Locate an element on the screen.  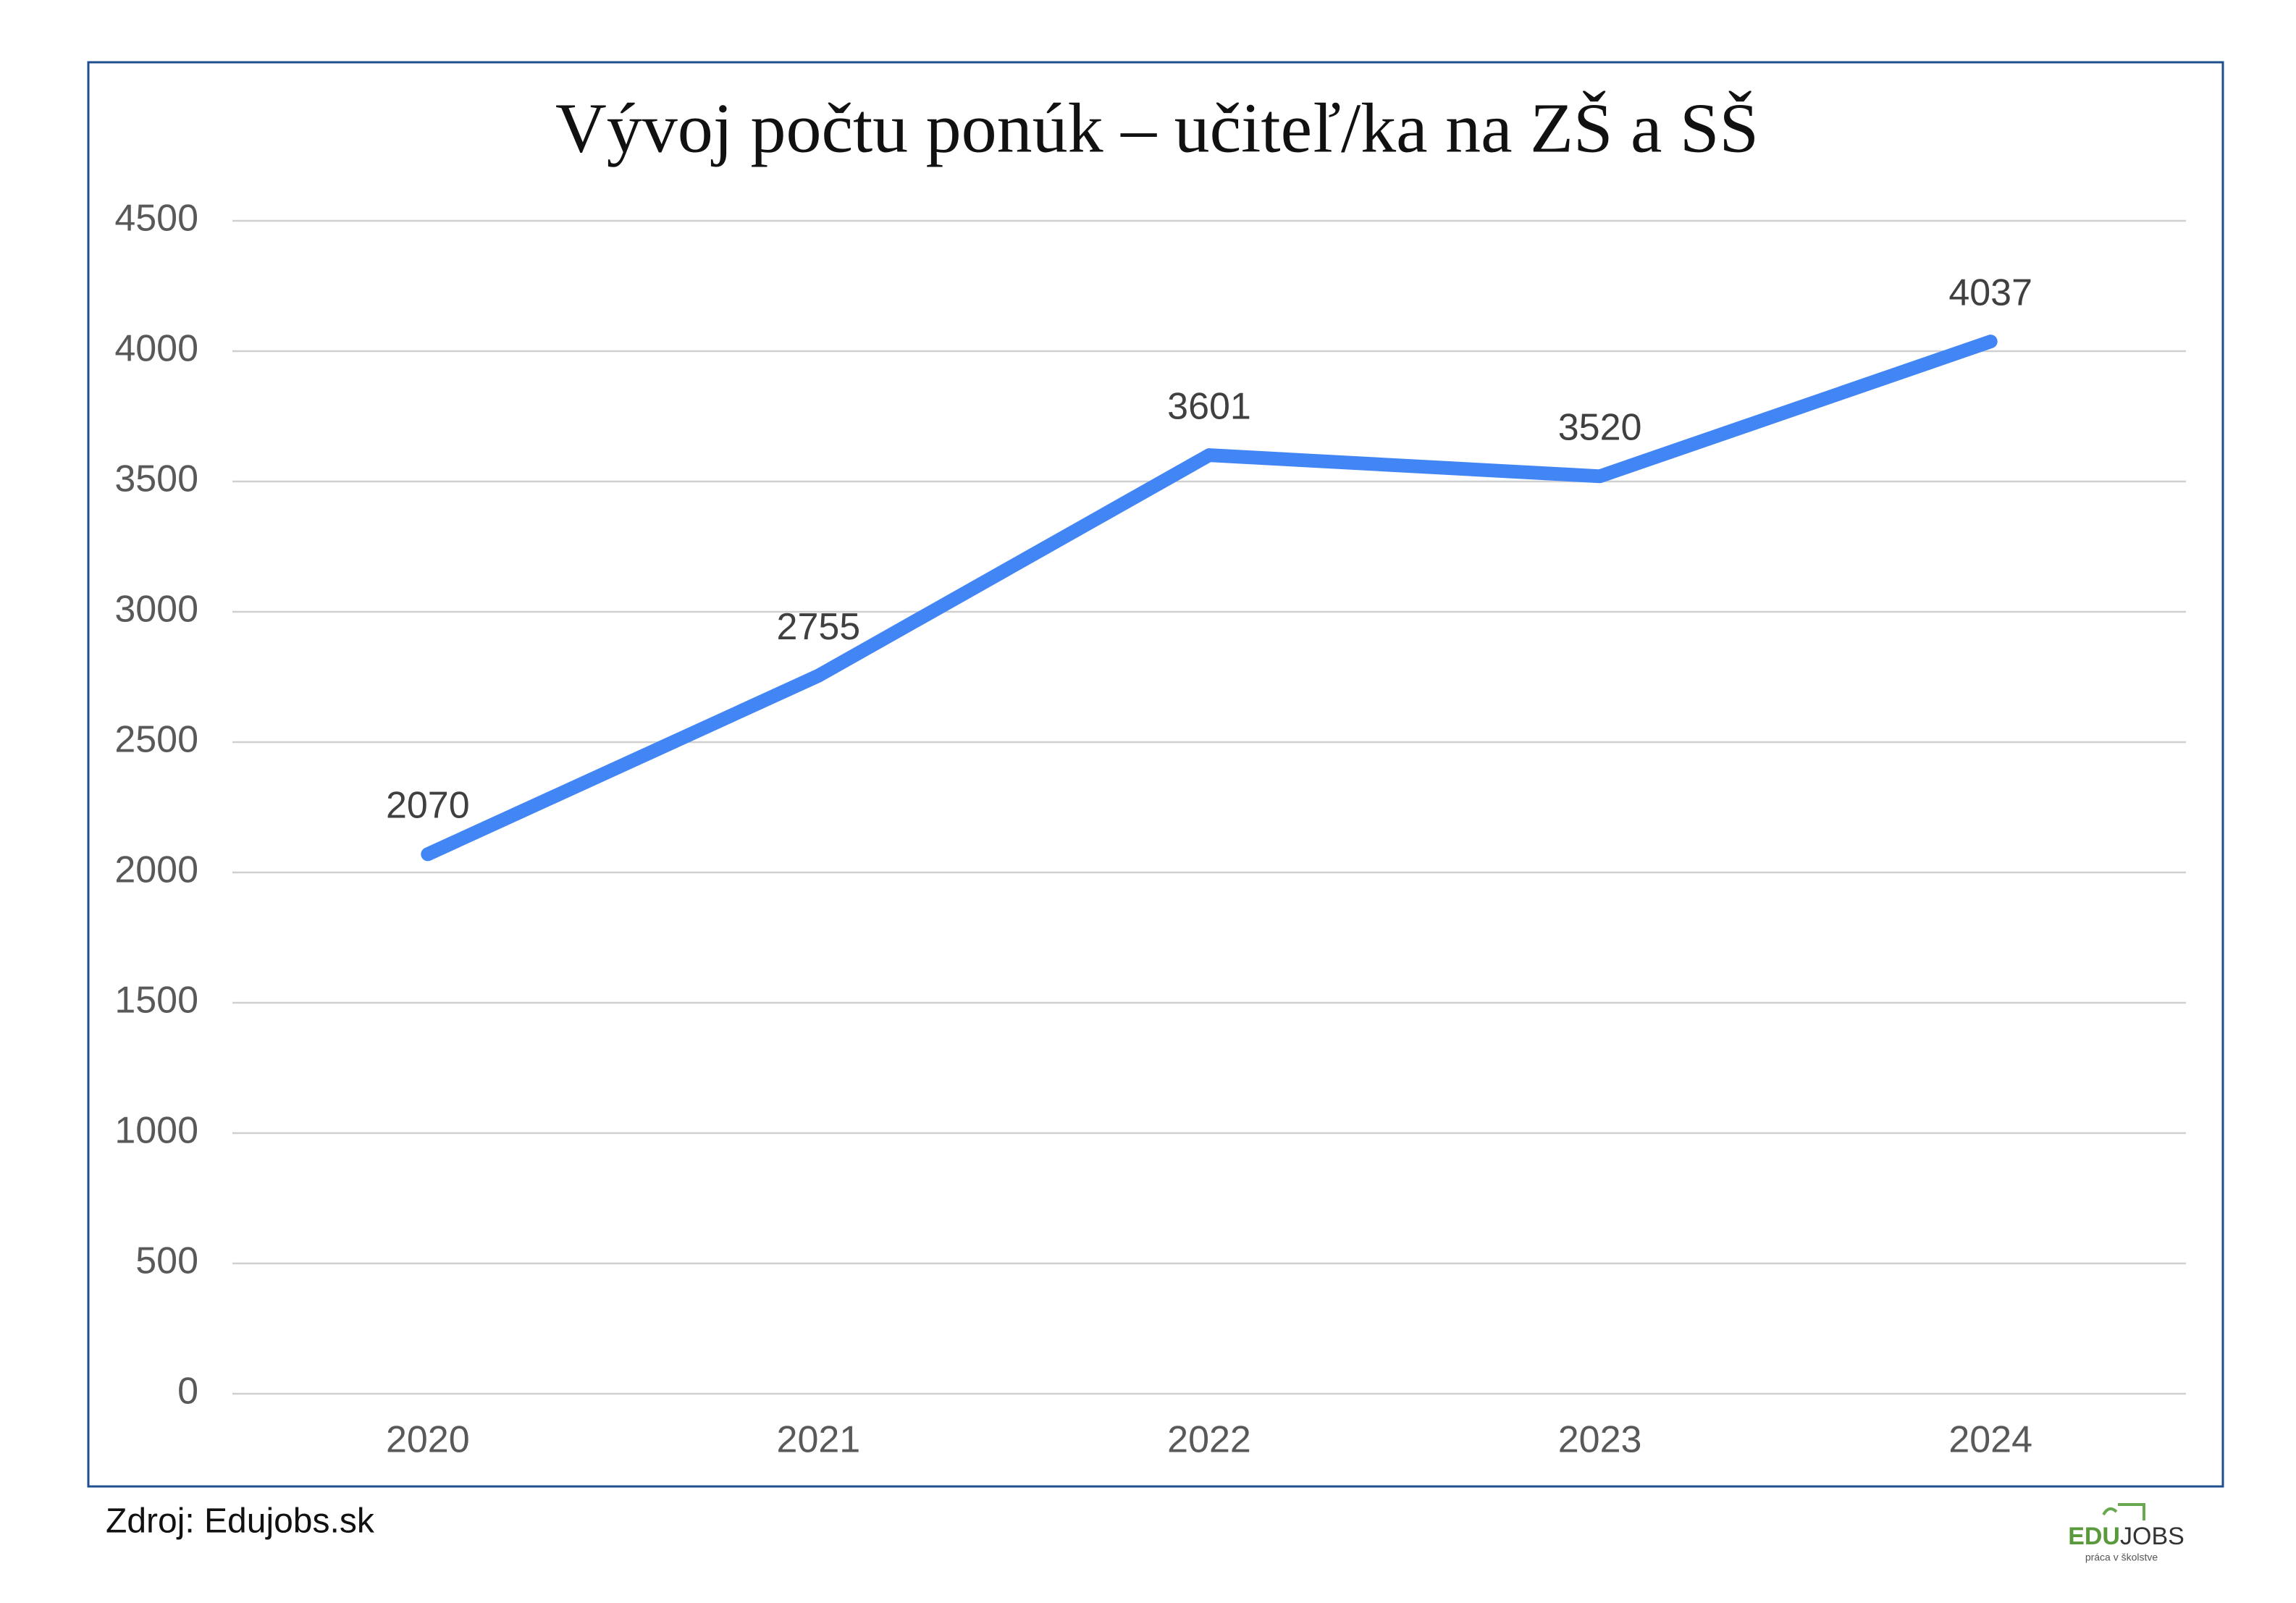
data-label: 3520 is located at coordinates (1600, 428).